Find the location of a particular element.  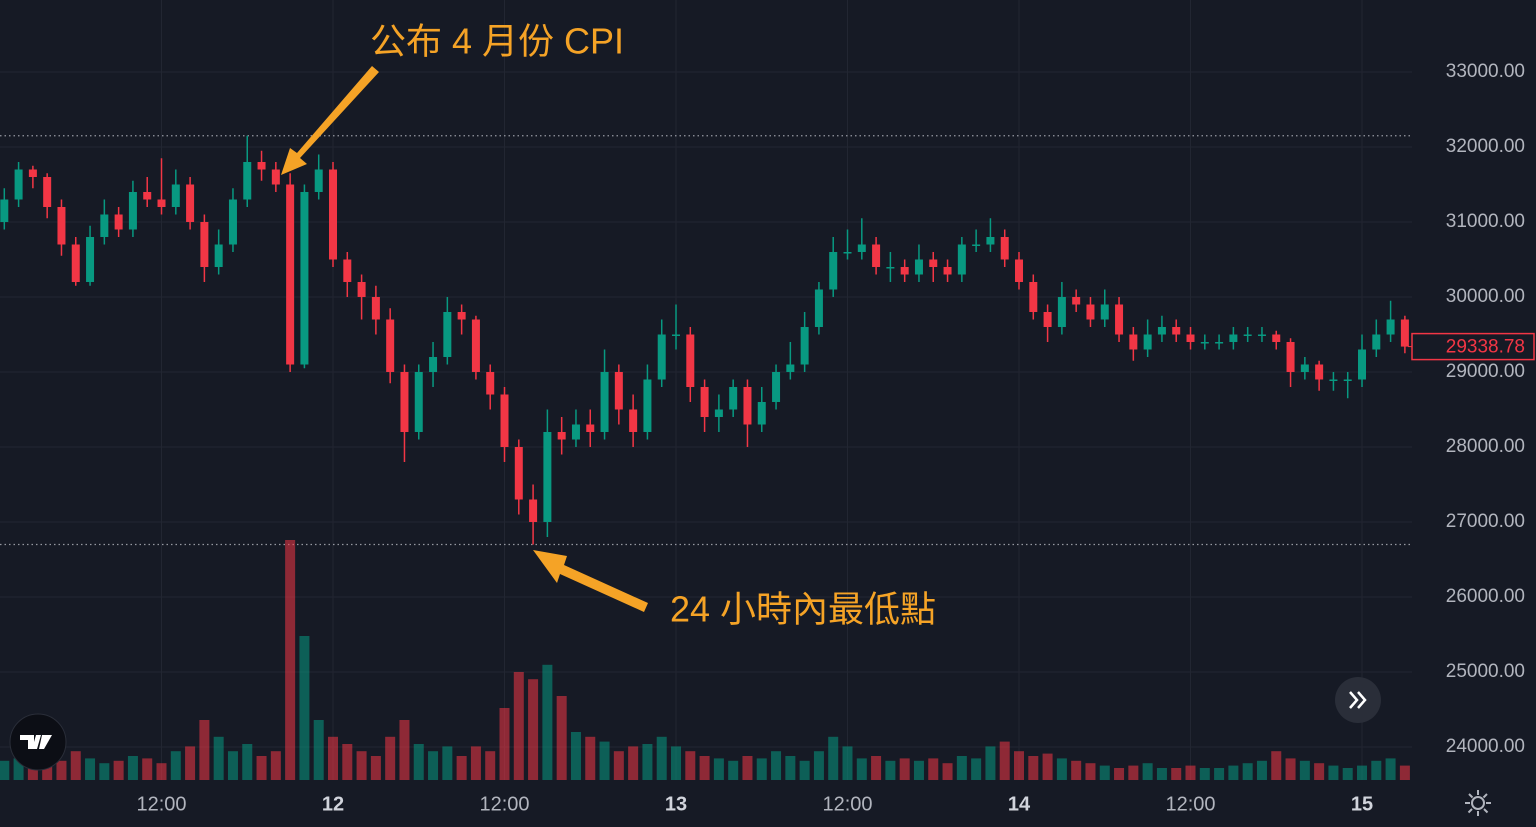

x-tick-label: 13 is located at coordinates (676, 804).